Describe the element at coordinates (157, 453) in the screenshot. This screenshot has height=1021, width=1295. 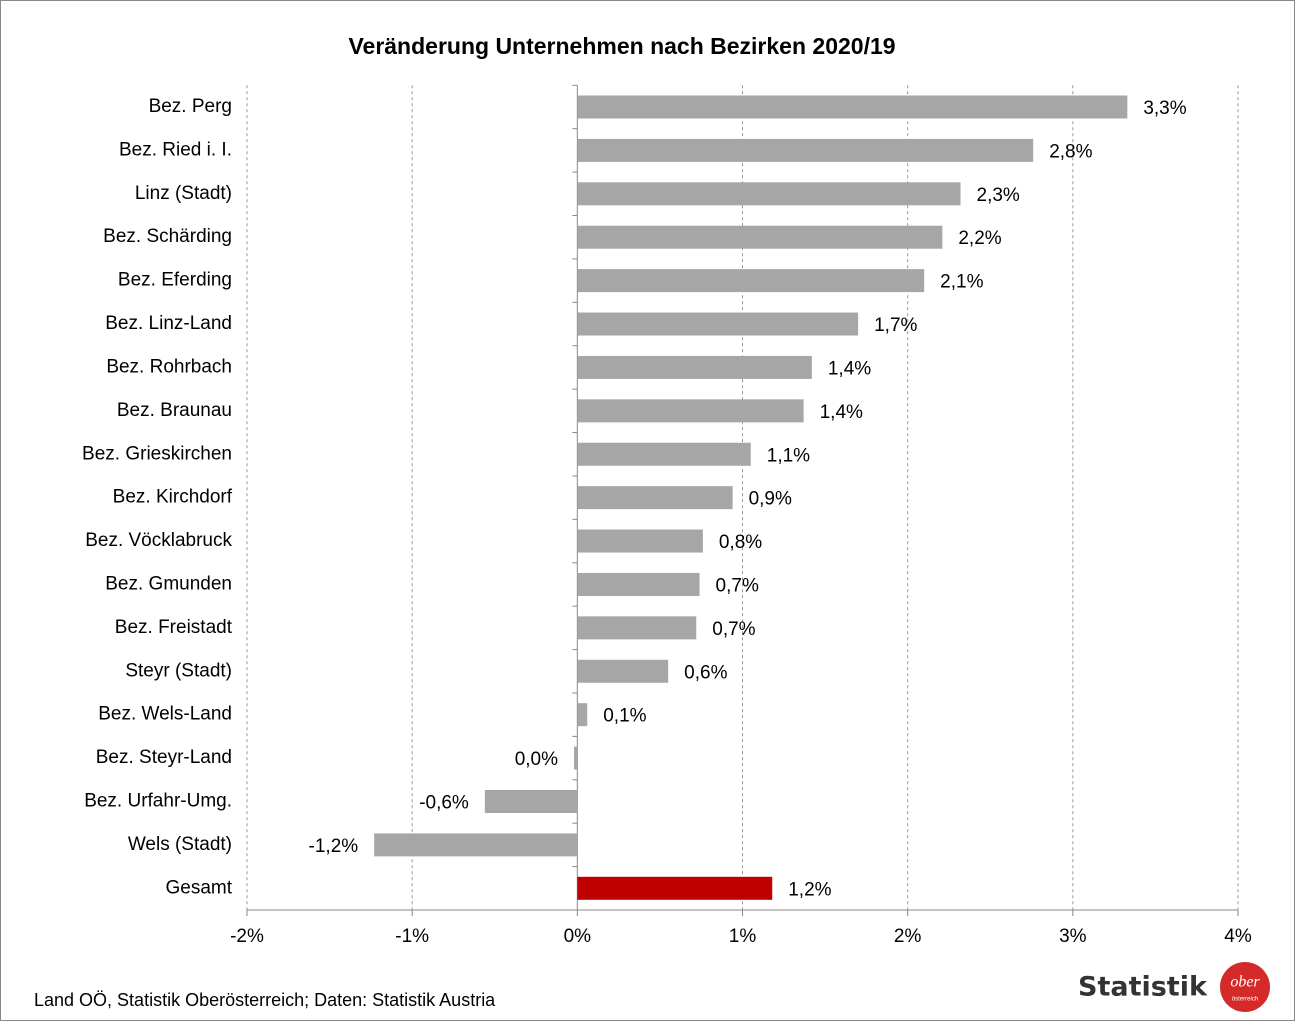
I see `y-tick-label: Bez. Grieskirchen` at that location.